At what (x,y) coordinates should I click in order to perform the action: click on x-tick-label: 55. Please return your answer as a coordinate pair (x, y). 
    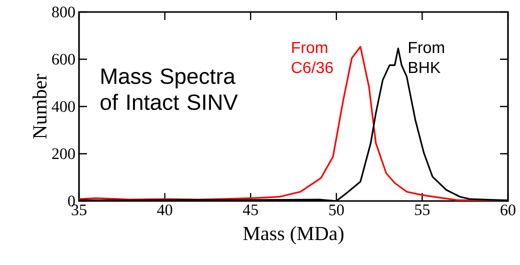
    Looking at the image, I should click on (422, 210).